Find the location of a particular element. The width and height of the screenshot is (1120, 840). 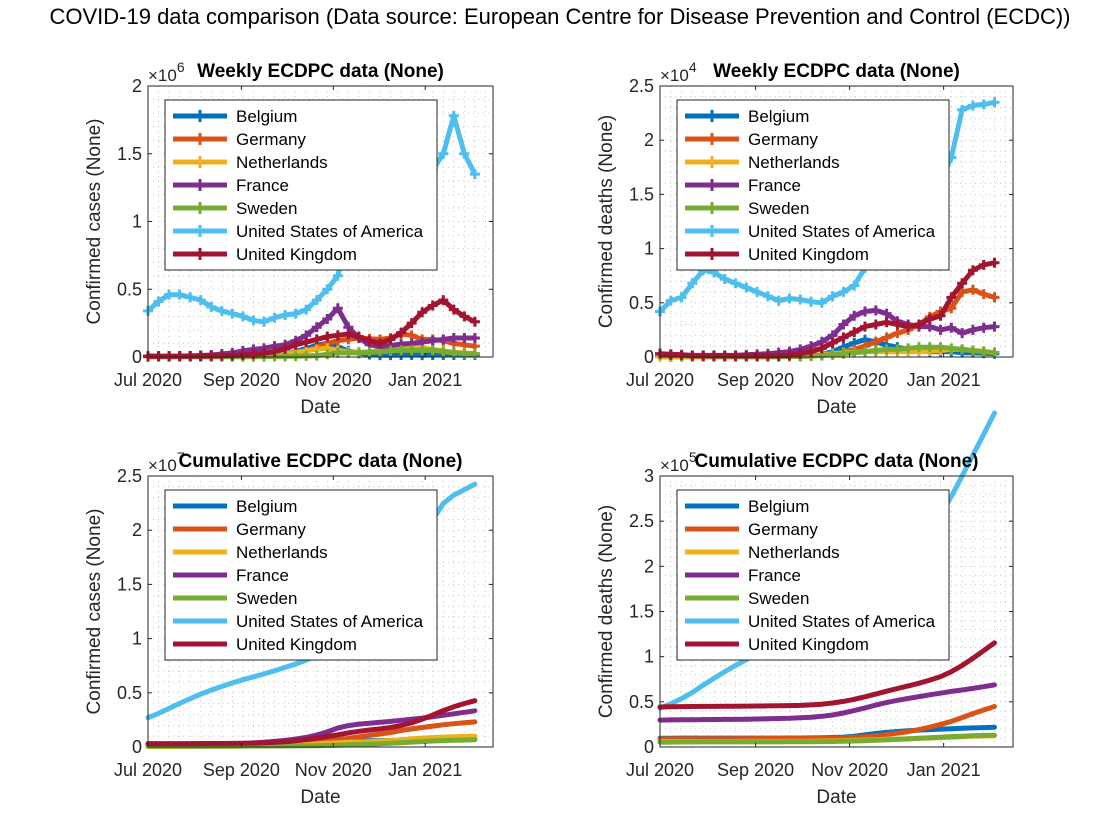

y-tick-label: 1.5 is located at coordinates (129, 584).